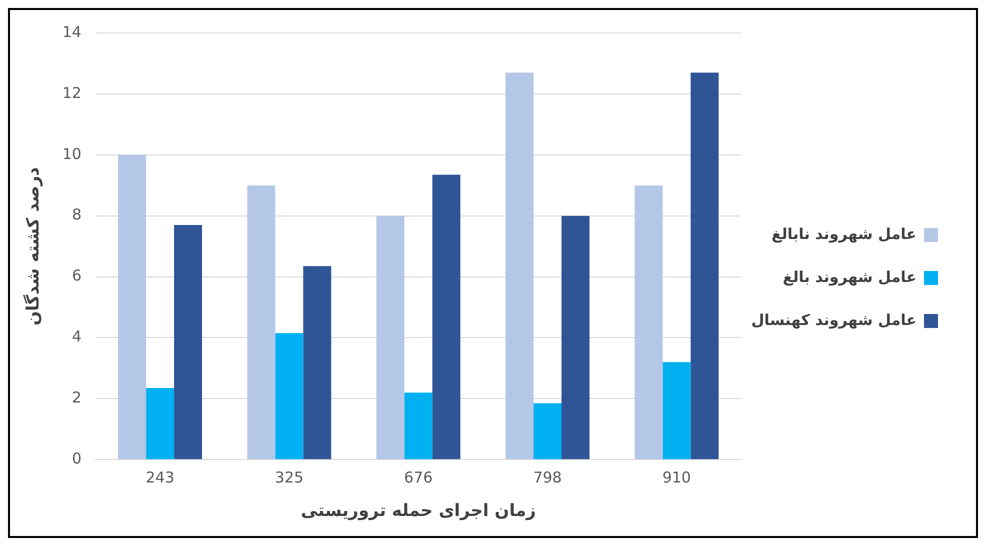 This screenshot has height=550, width=990. What do you see at coordinates (77, 458) in the screenshot?
I see `y-tick-label: 0` at bounding box center [77, 458].